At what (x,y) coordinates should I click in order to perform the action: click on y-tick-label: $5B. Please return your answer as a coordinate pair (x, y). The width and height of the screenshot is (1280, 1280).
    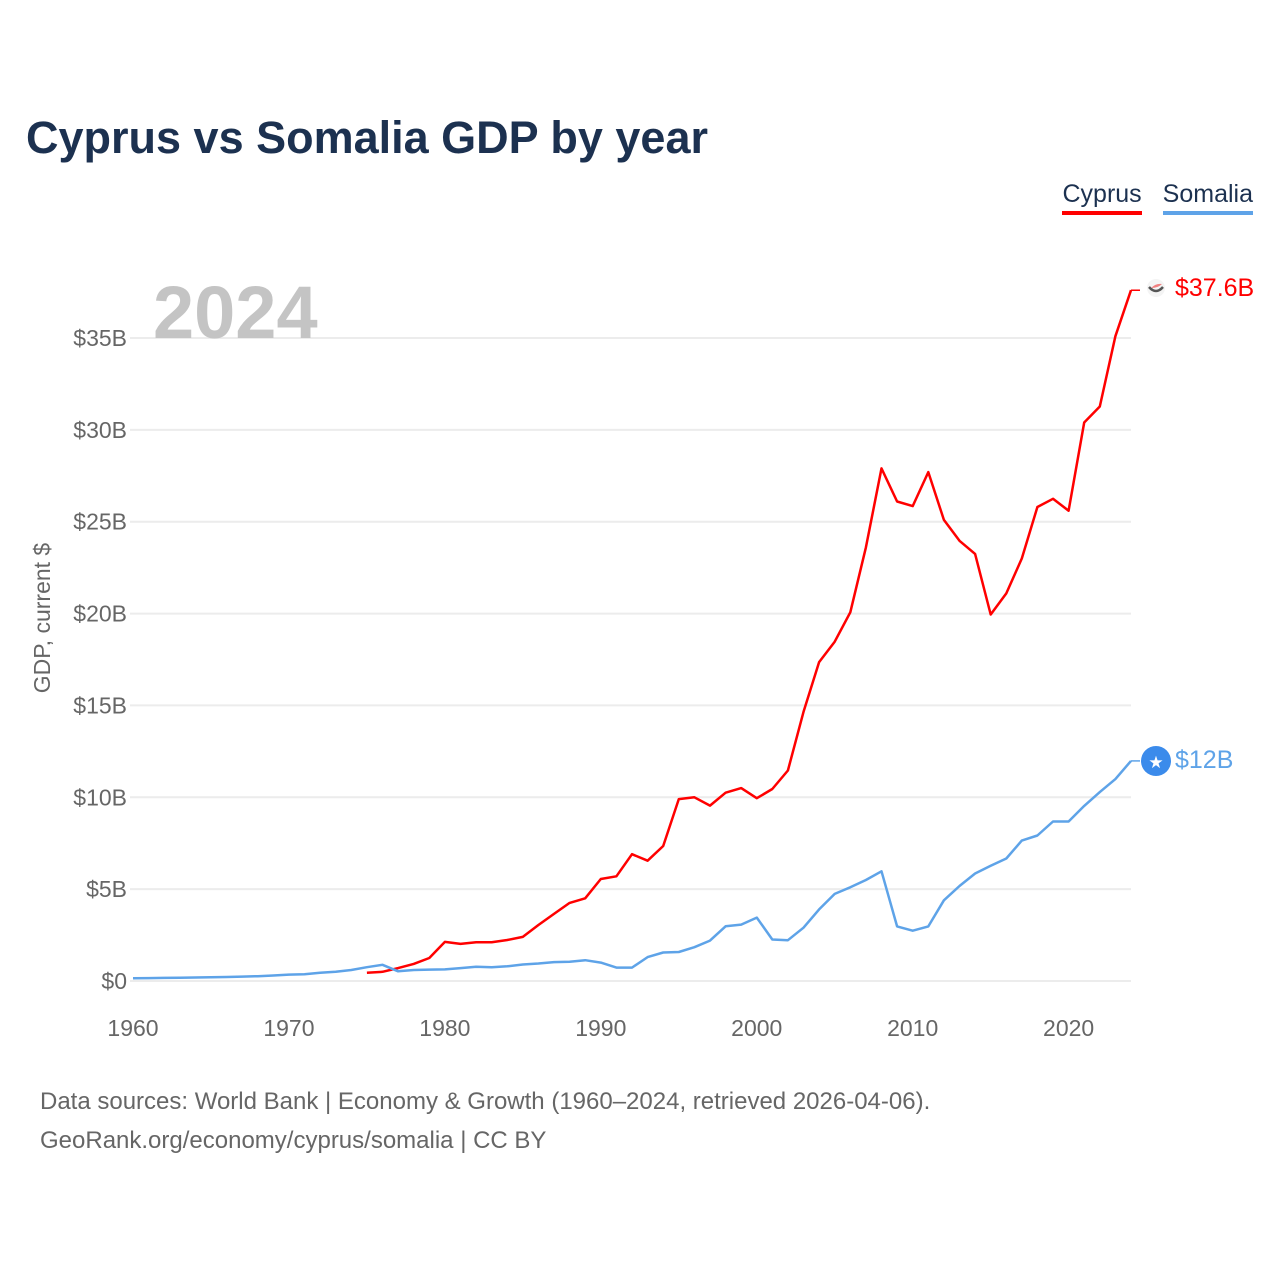
    Looking at the image, I should click on (106, 889).